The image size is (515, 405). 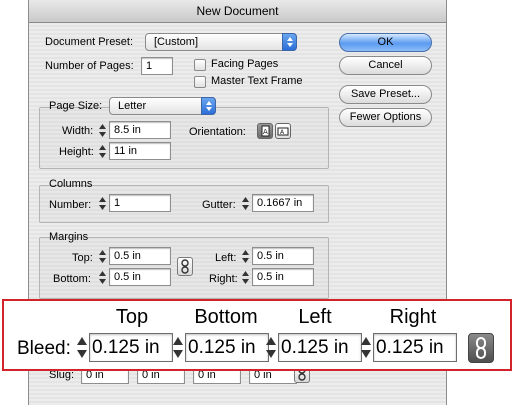 I want to click on height-label: Height:, so click(x=76, y=152).